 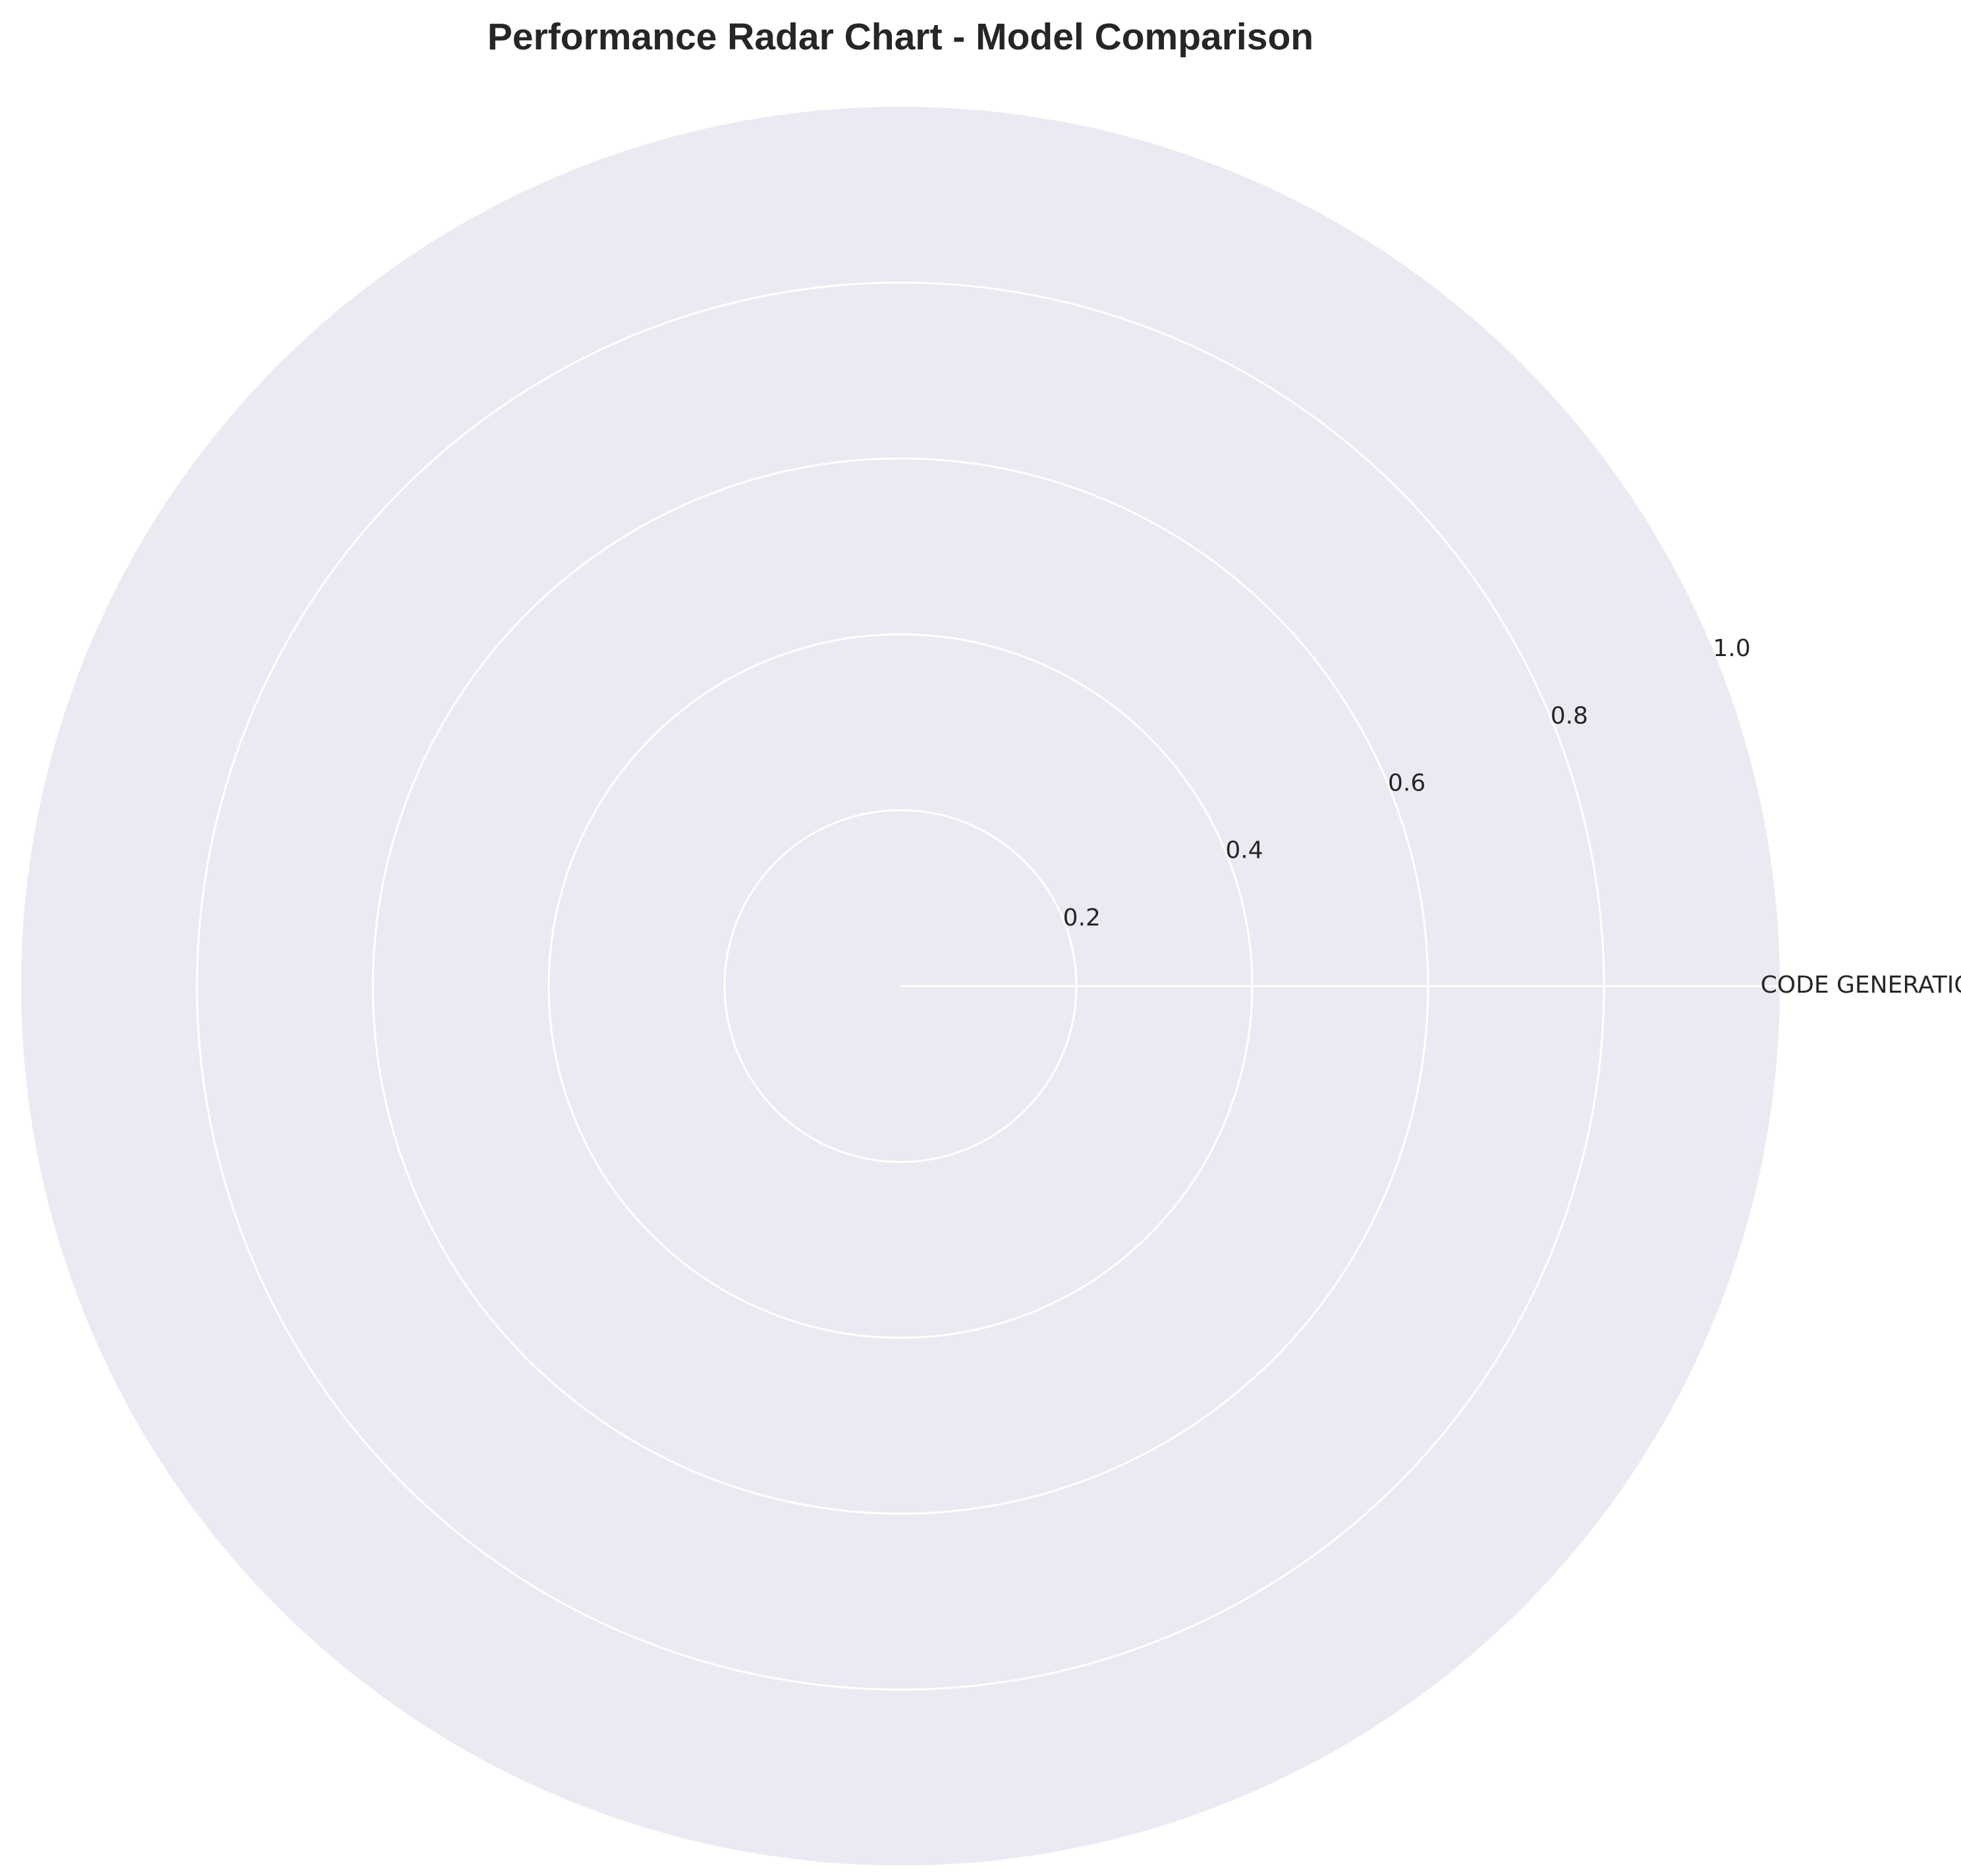 I want to click on tick-label-0.2: 0.2, so click(x=1082, y=917).